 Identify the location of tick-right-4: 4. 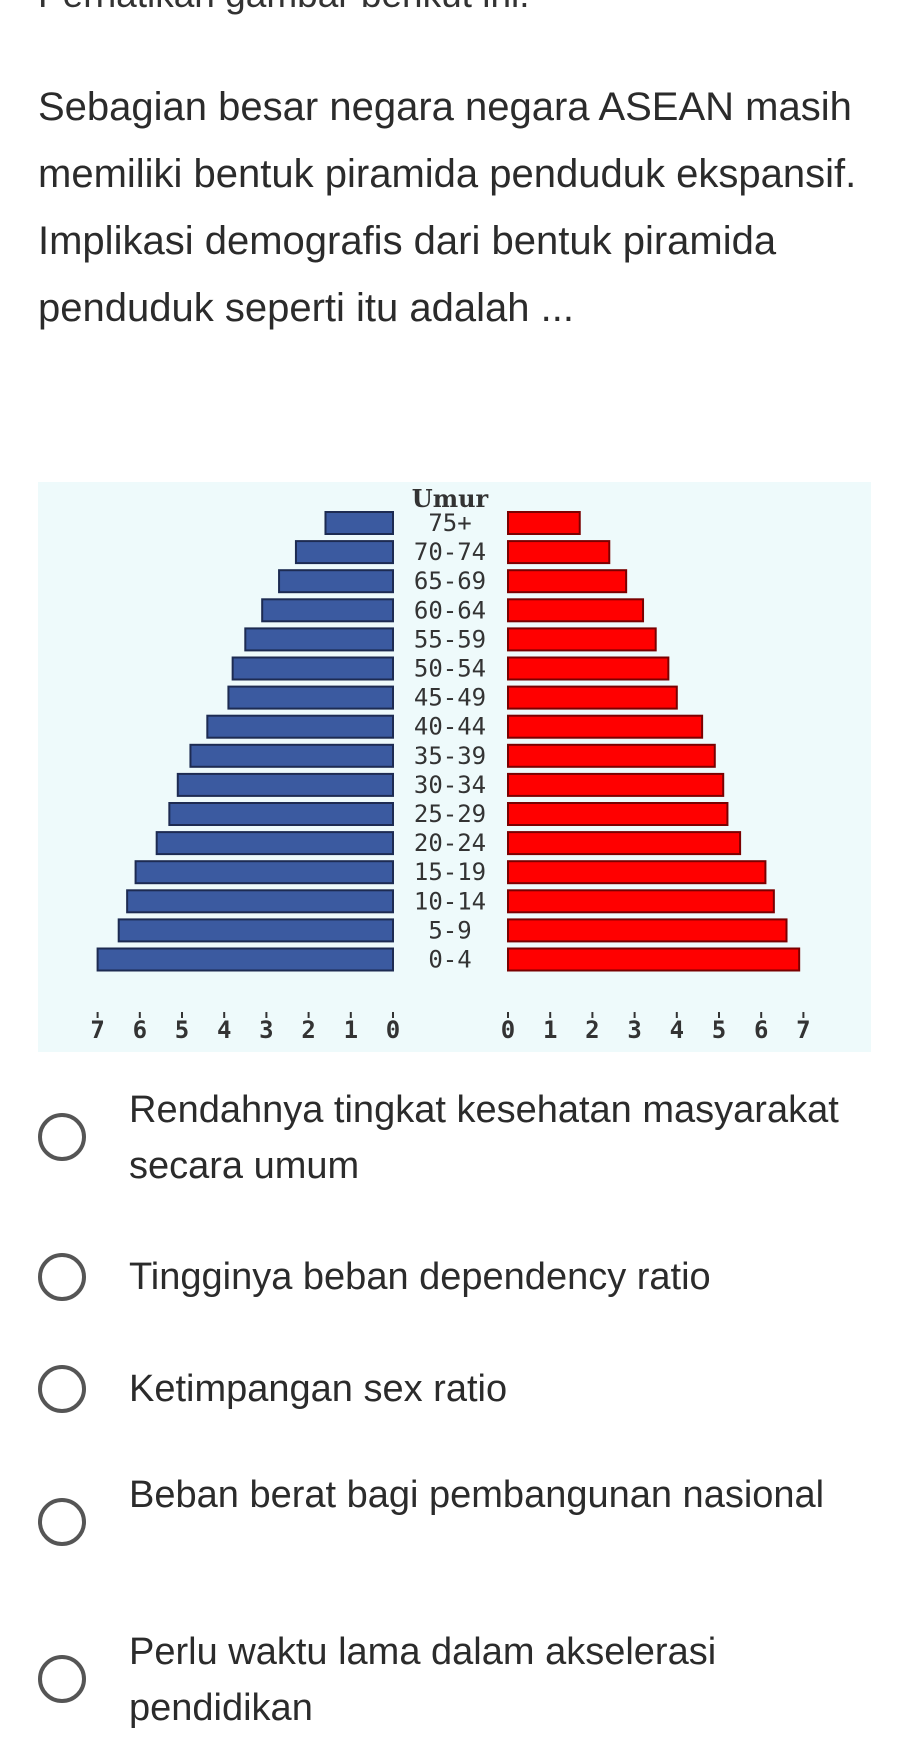
(677, 1030).